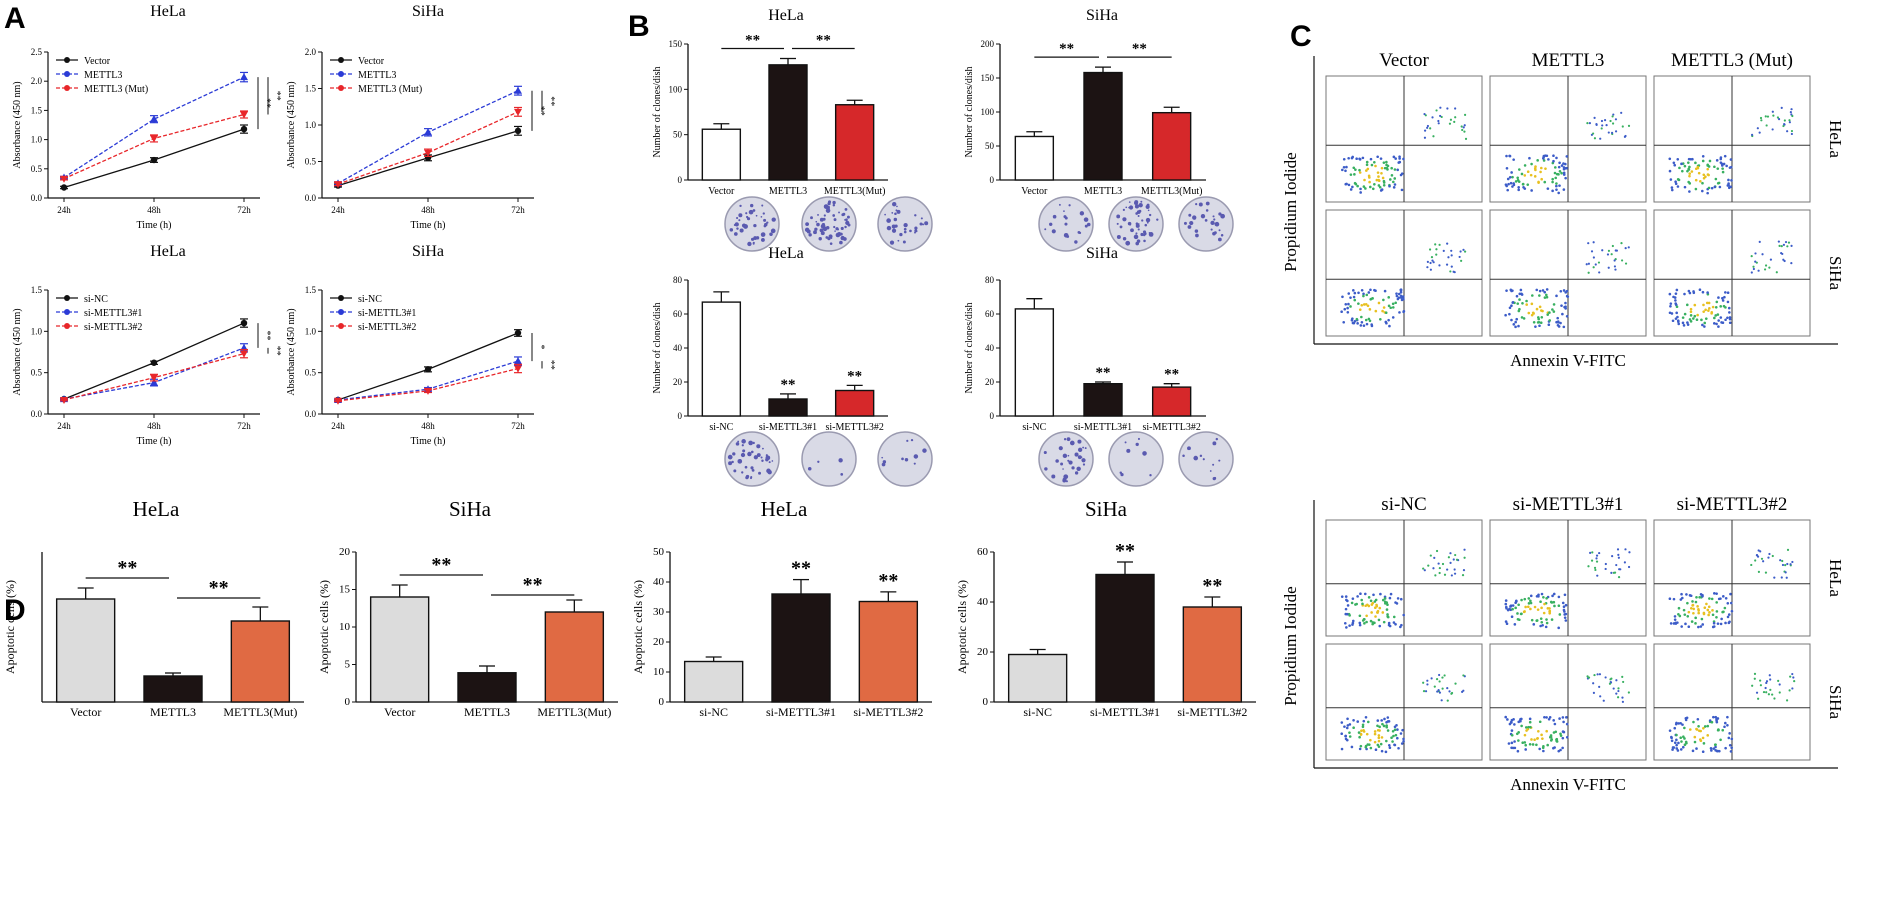 The image size is (1891, 901). I want to click on column-title: METTL3, so click(1568, 60).